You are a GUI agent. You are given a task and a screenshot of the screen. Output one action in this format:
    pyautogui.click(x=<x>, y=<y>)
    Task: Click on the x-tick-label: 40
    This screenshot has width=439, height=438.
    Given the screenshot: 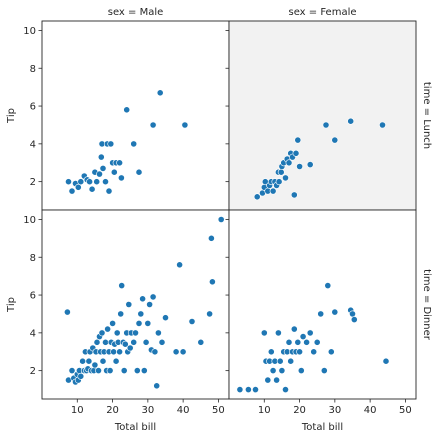 What is the action you would take?
    pyautogui.click(x=370, y=410)
    